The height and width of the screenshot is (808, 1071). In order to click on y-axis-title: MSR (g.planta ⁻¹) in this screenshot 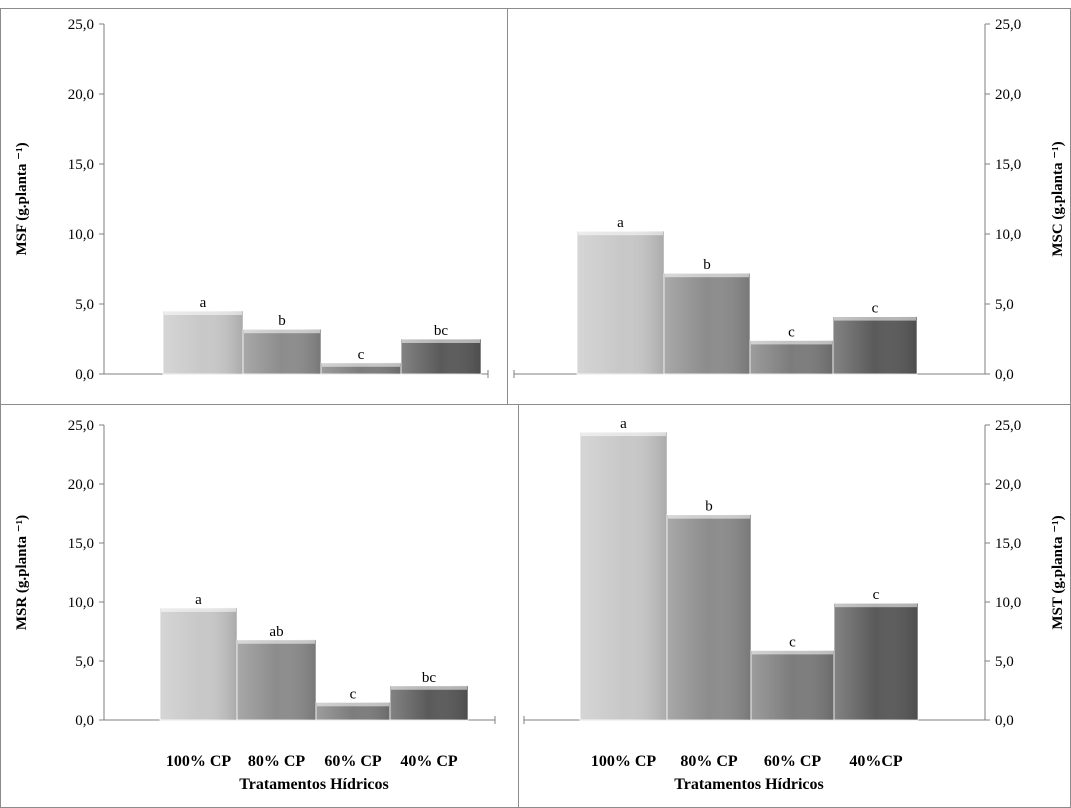, I will do `click(22, 572)`.